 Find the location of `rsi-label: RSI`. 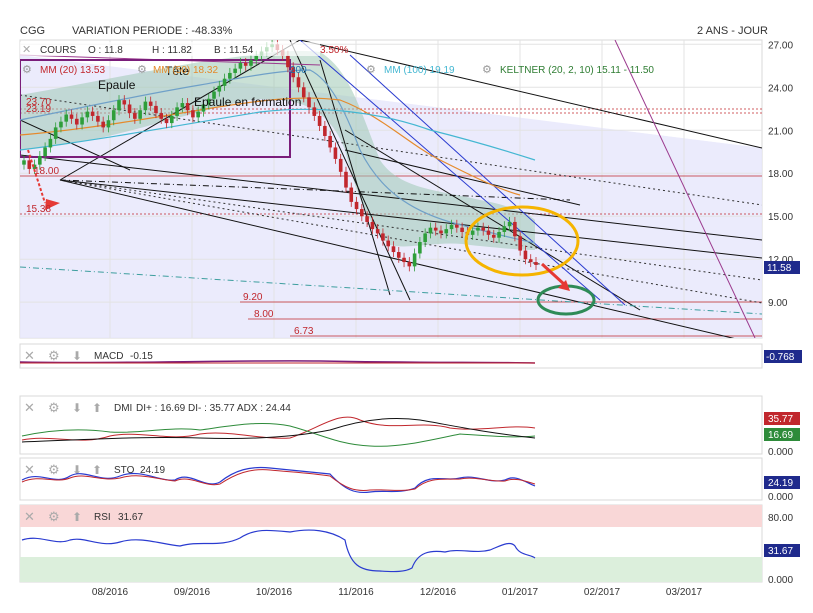

rsi-label: RSI is located at coordinates (102, 517).